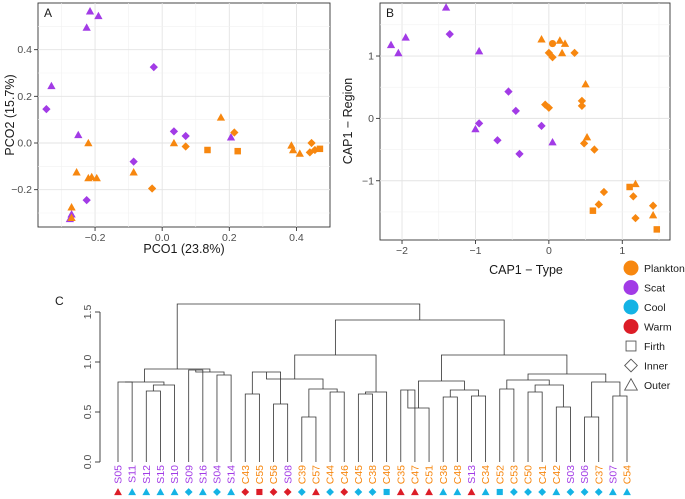 Image resolution: width=685 pixels, height=499 pixels. What do you see at coordinates (59, 301) in the screenshot?
I see `panel-c-letter: C` at bounding box center [59, 301].